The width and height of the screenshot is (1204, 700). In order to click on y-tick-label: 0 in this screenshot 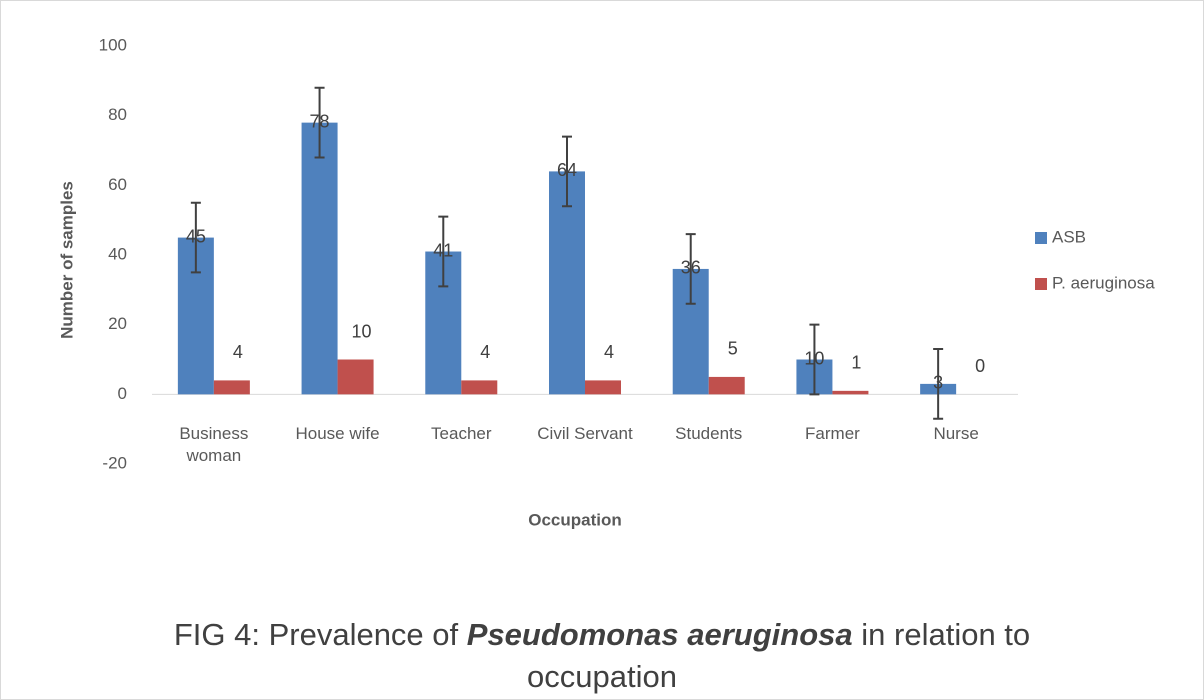, I will do `click(122, 393)`.